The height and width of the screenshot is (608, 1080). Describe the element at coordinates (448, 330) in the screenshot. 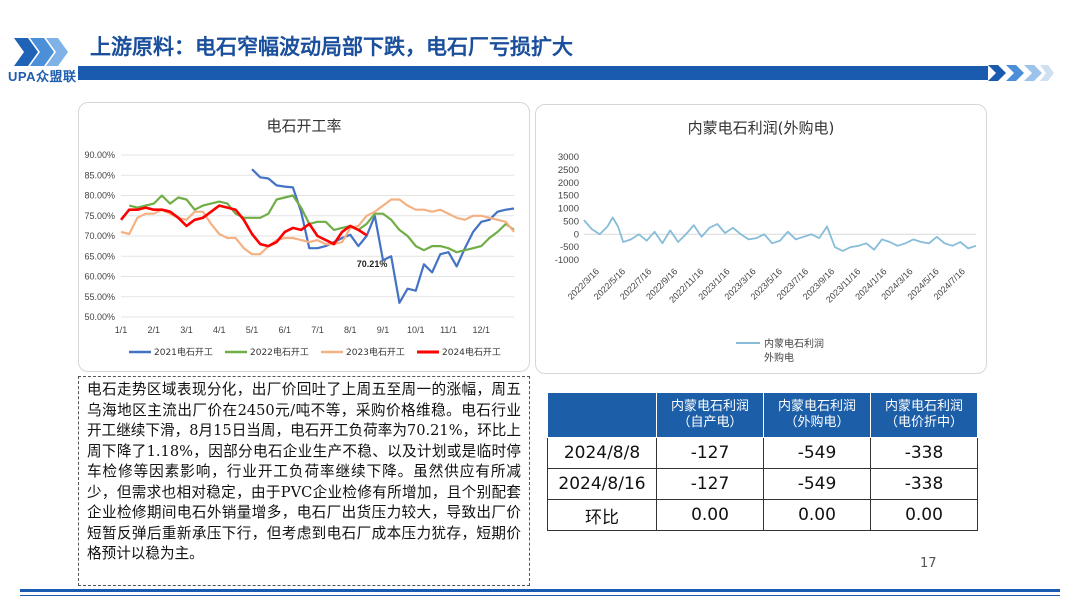

I see `x-tick-label: 11/1` at that location.